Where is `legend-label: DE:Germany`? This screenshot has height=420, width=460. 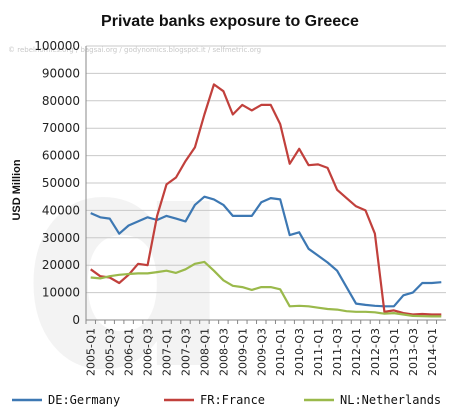
legend-label: DE:Germany is located at coordinates (84, 400).